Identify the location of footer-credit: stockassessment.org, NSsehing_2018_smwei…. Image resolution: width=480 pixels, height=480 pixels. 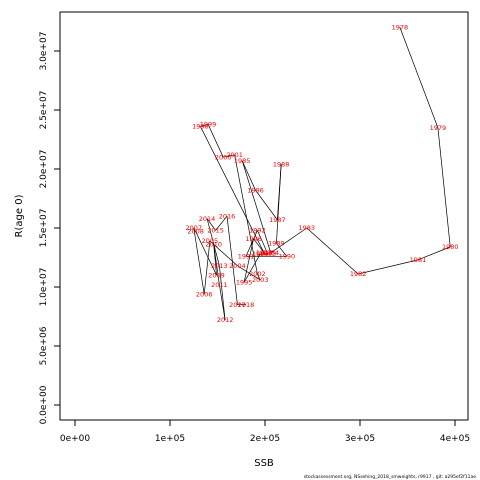
(390, 477).